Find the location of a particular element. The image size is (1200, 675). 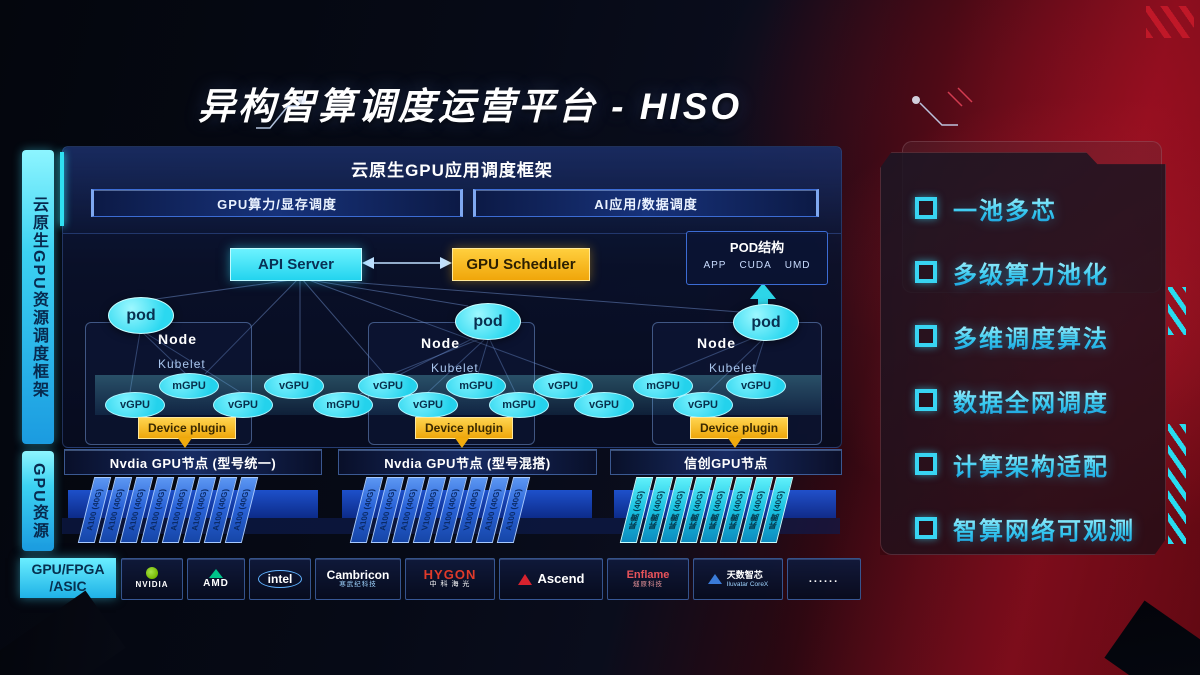

vendor-tile-amd: AMD is located at coordinates (216, 579).